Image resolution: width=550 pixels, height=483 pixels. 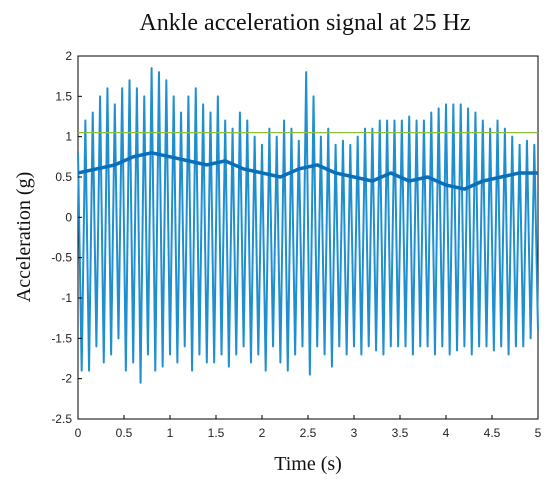 What do you see at coordinates (262, 433) in the screenshot?
I see `x-tick-label: 2` at bounding box center [262, 433].